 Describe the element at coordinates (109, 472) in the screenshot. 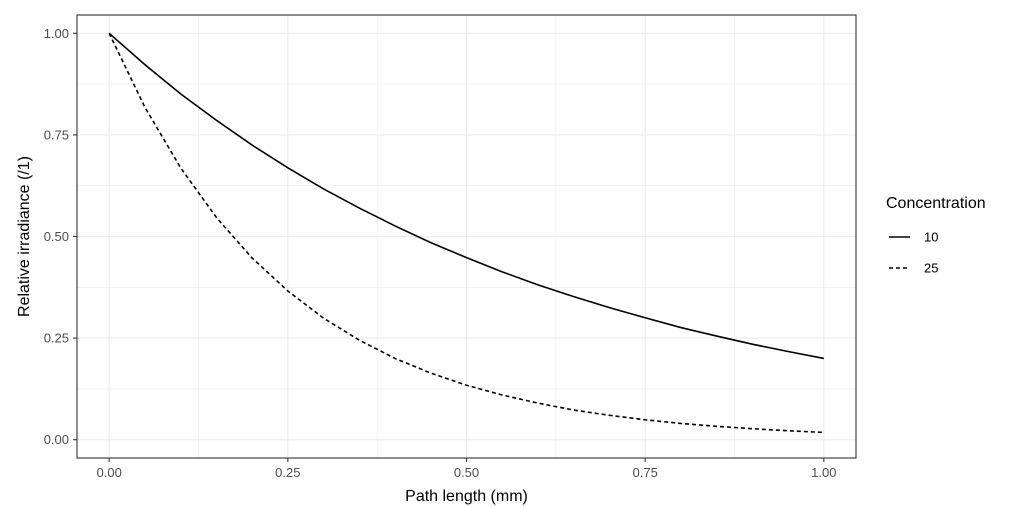

I see `x-tick-label: 0.00` at that location.